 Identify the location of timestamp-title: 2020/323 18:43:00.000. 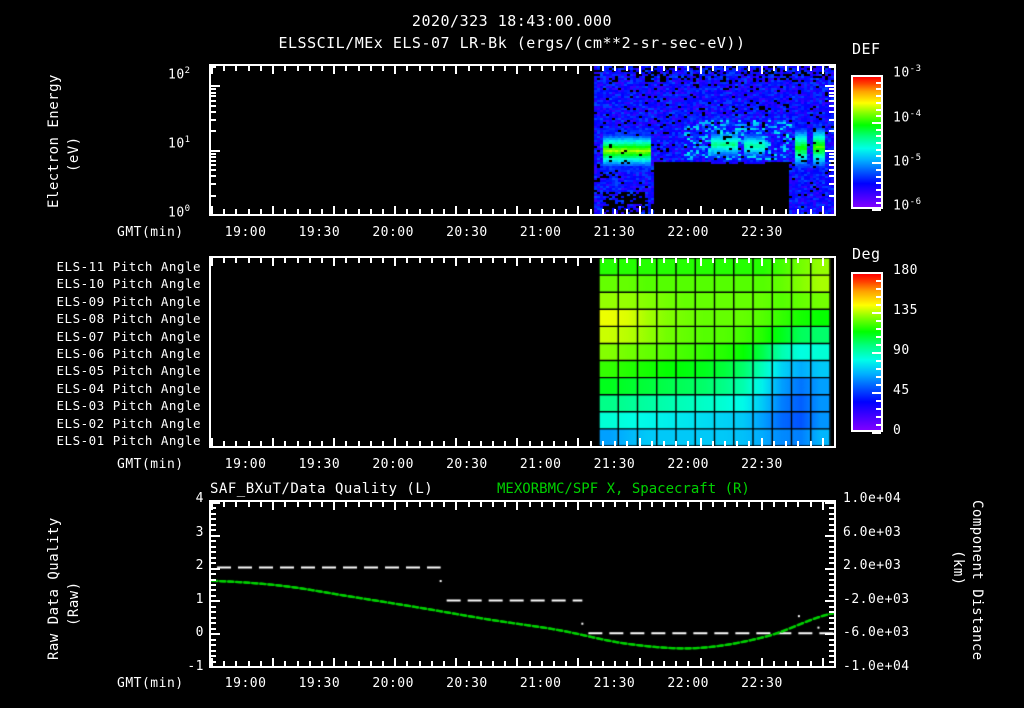
(512, 21).